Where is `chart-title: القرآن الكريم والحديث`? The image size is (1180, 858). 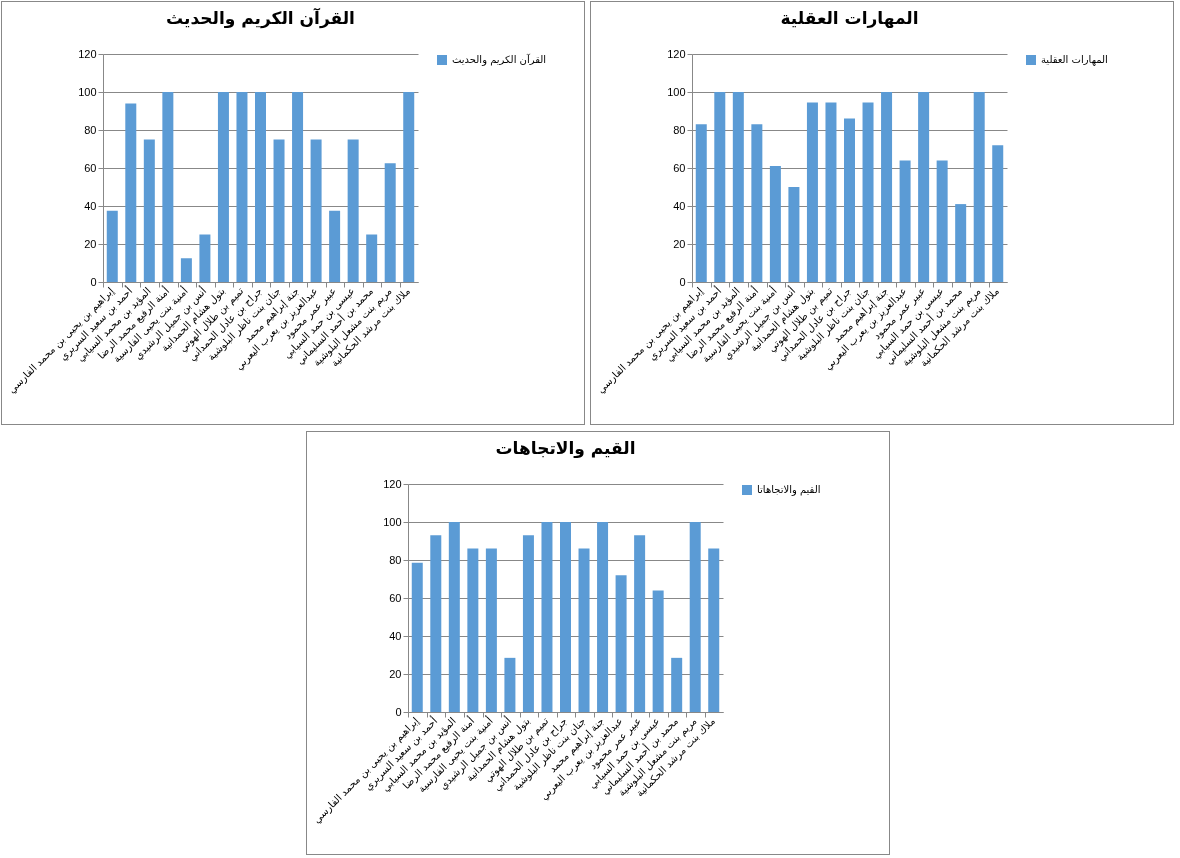 chart-title: القرآن الكريم والحديث is located at coordinates (260, 18).